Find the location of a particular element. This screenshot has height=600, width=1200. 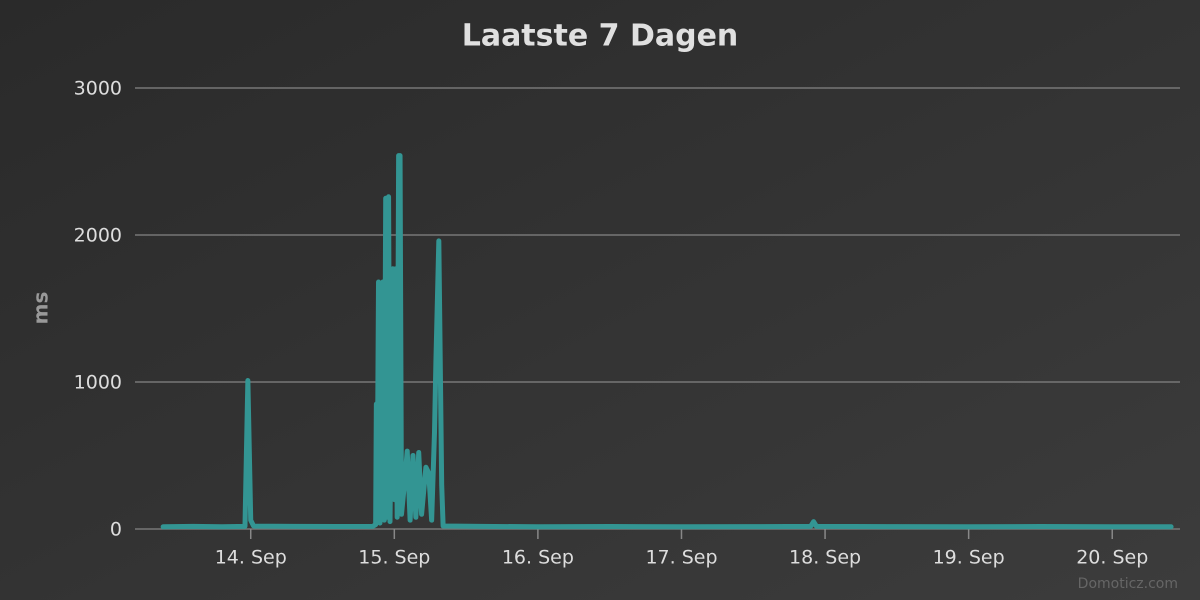

y-axis-title: ms is located at coordinates (41, 308).